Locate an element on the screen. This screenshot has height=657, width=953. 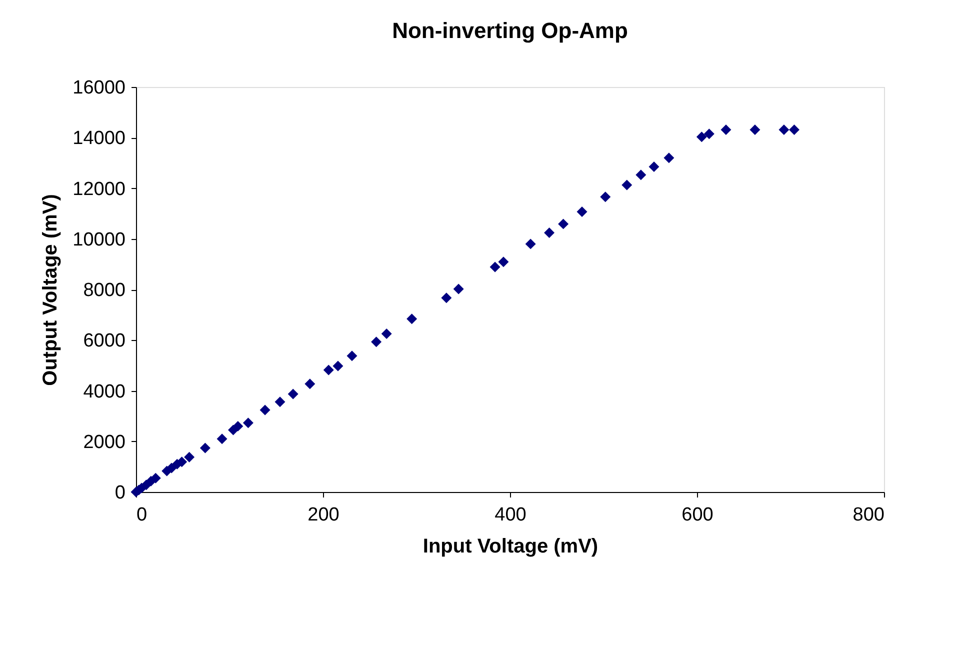
x-tick-label: 400 is located at coordinates (510, 515).